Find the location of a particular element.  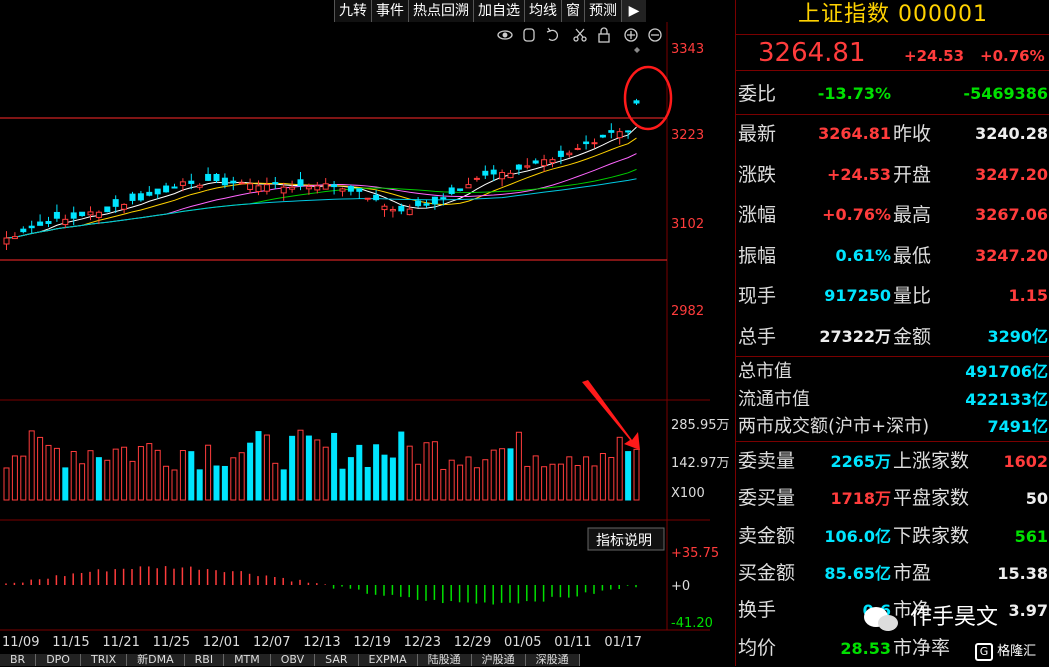

order-label: 换手 is located at coordinates (757, 610).